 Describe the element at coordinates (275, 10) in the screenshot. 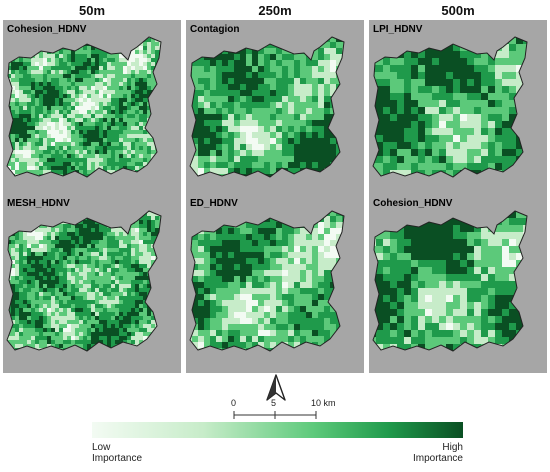

I see `column-header-250m: 250m` at that location.